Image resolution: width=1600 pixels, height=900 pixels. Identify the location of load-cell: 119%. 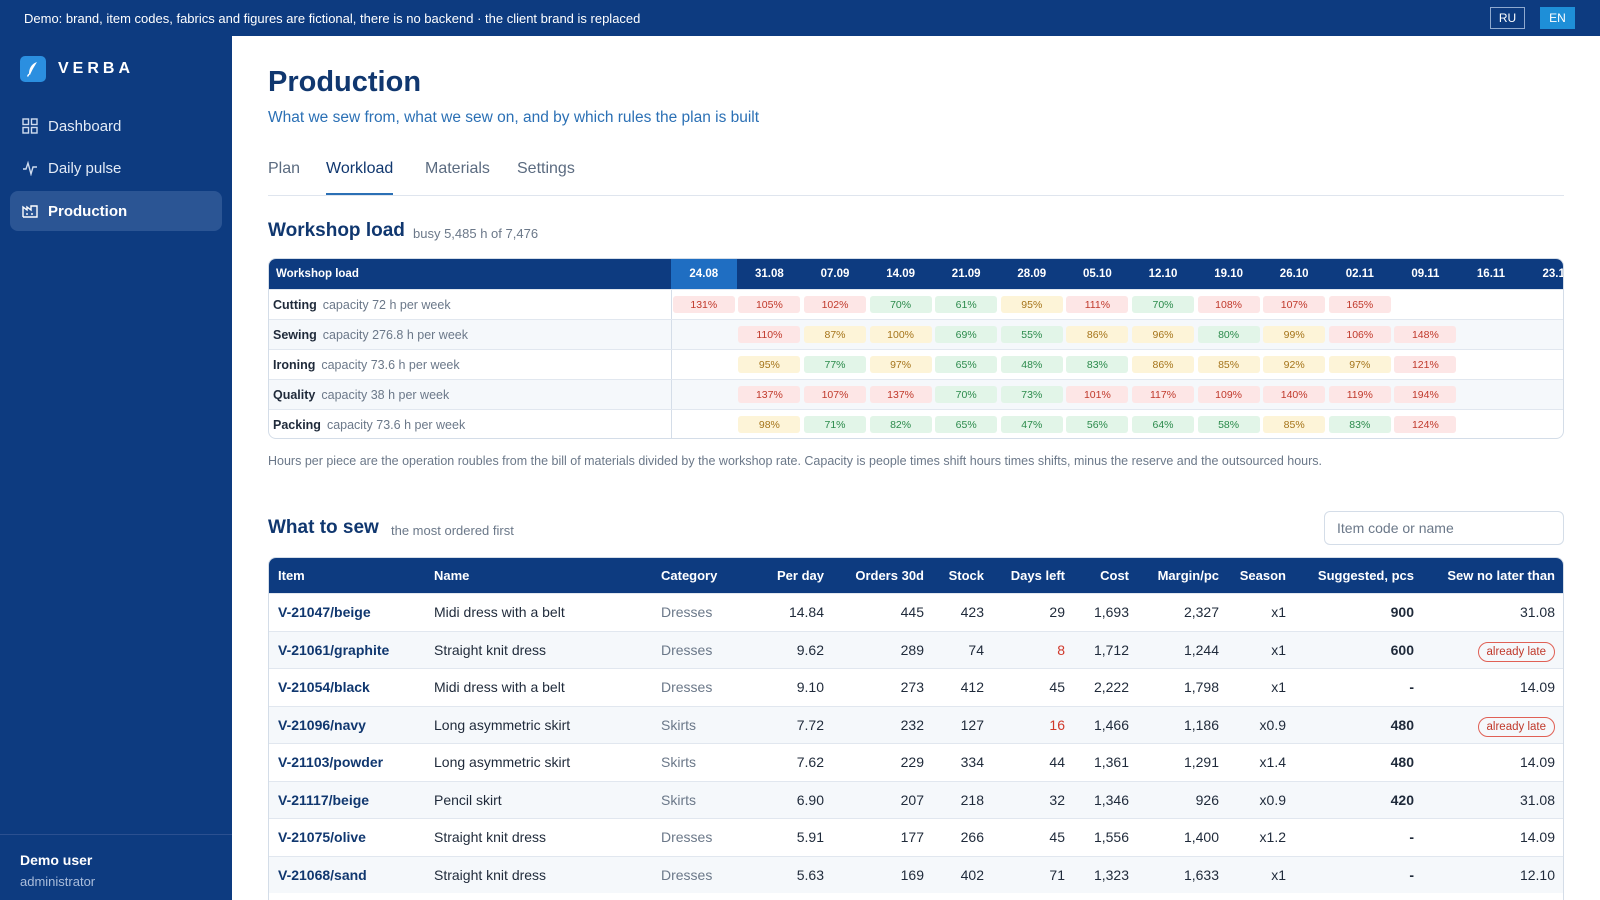
(1359, 394).